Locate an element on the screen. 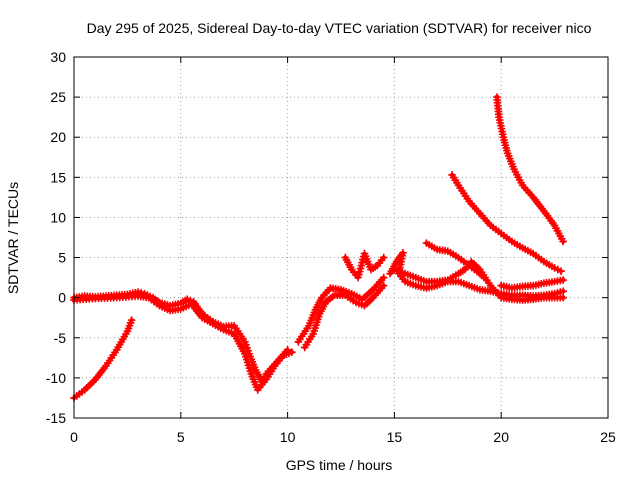  x-tick-label: 5 is located at coordinates (181, 437).